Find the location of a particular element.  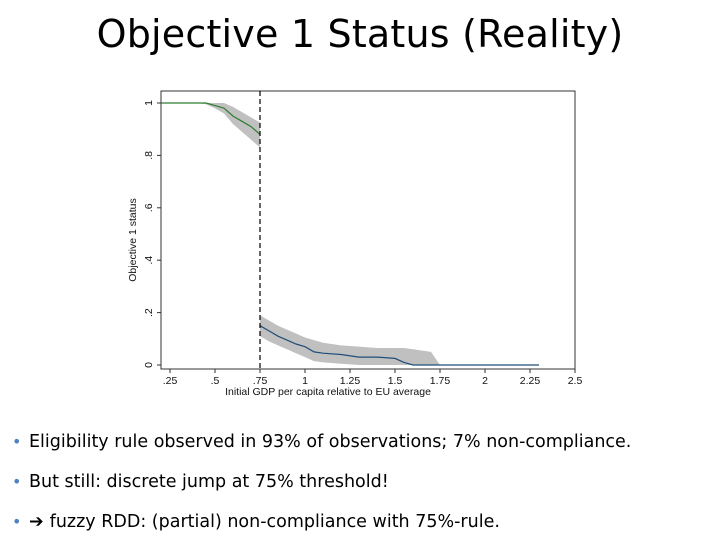

x-tick-label: .25 is located at coordinates (170, 381).